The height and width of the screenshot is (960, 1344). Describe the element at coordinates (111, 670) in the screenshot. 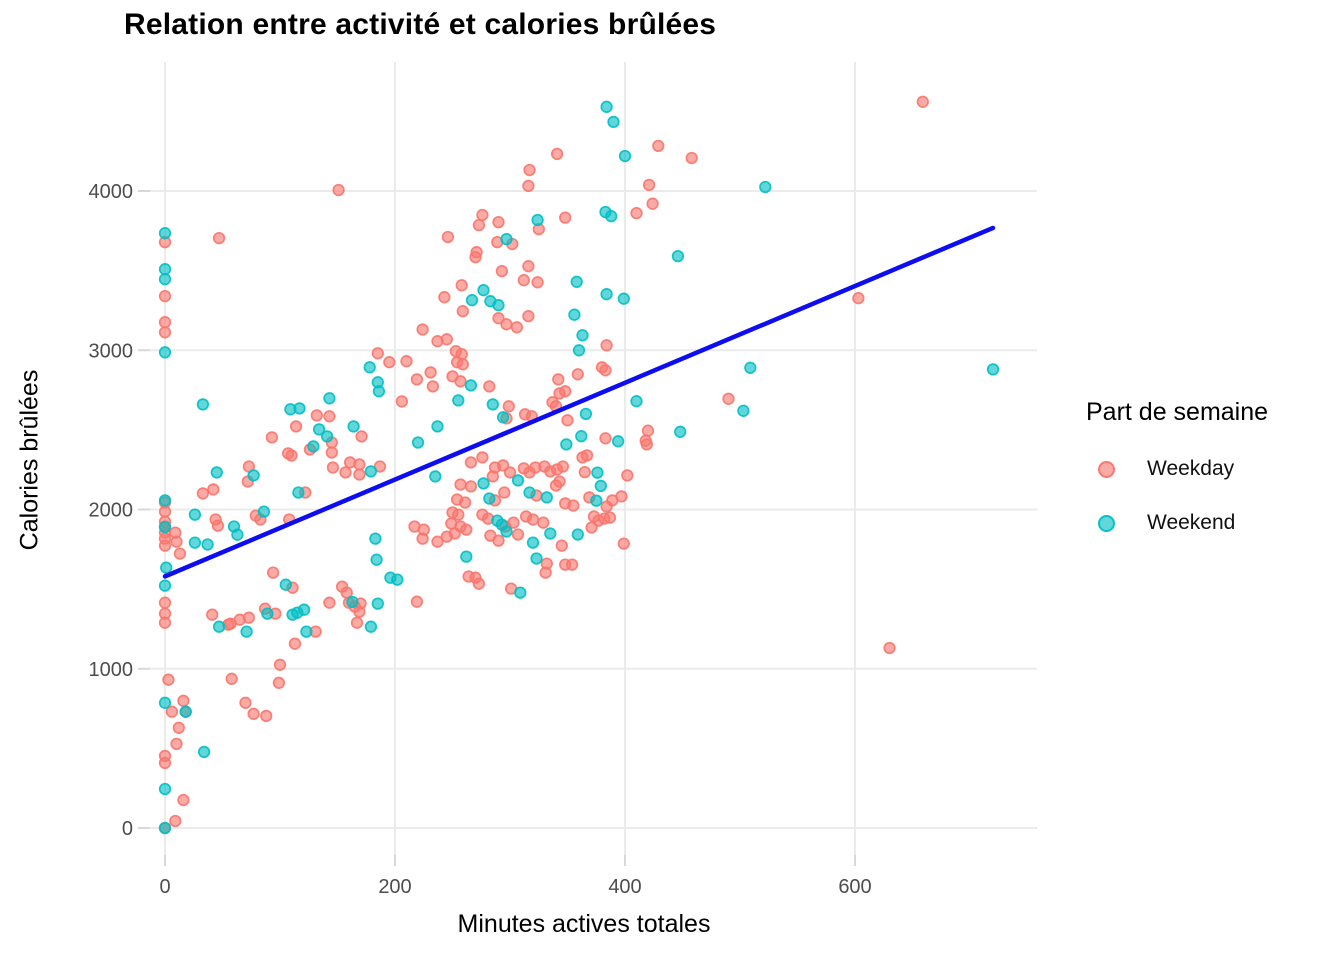

I see `y-tick-label: 1000` at that location.